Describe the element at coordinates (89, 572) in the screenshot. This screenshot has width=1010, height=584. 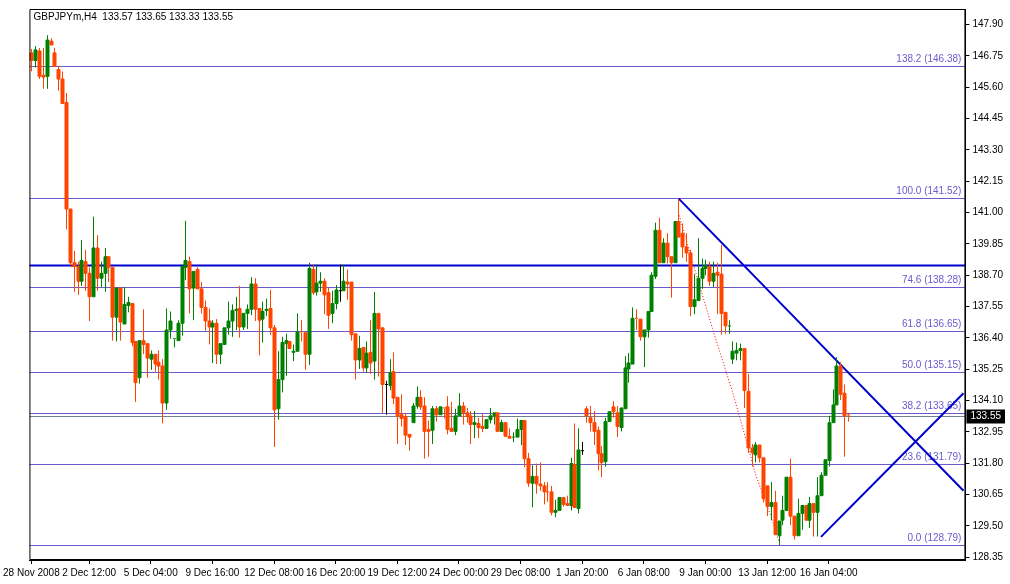
I see `x-tick-label: 2 Dec 12:00` at that location.